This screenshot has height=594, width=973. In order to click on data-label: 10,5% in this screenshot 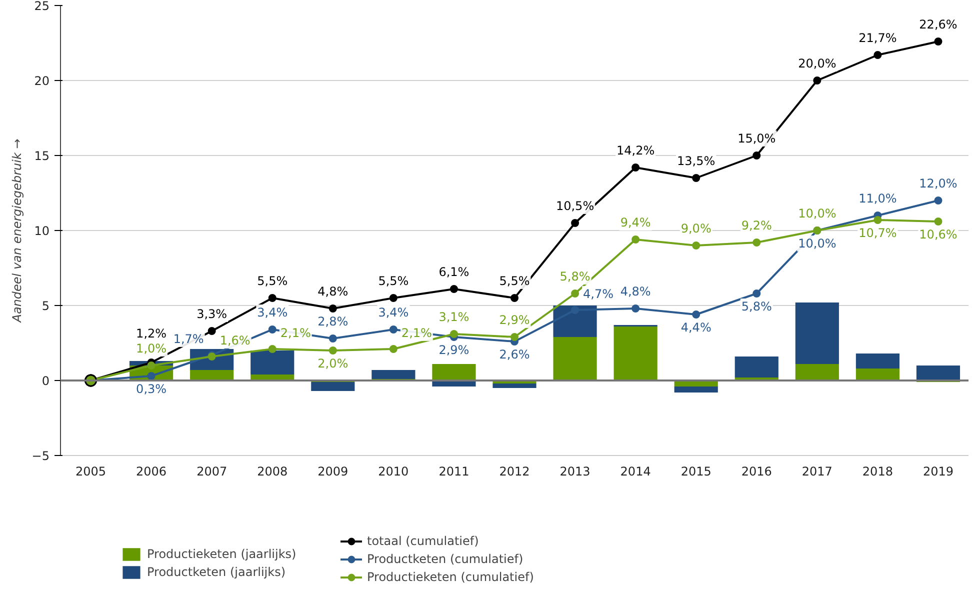, I will do `click(575, 206)`.